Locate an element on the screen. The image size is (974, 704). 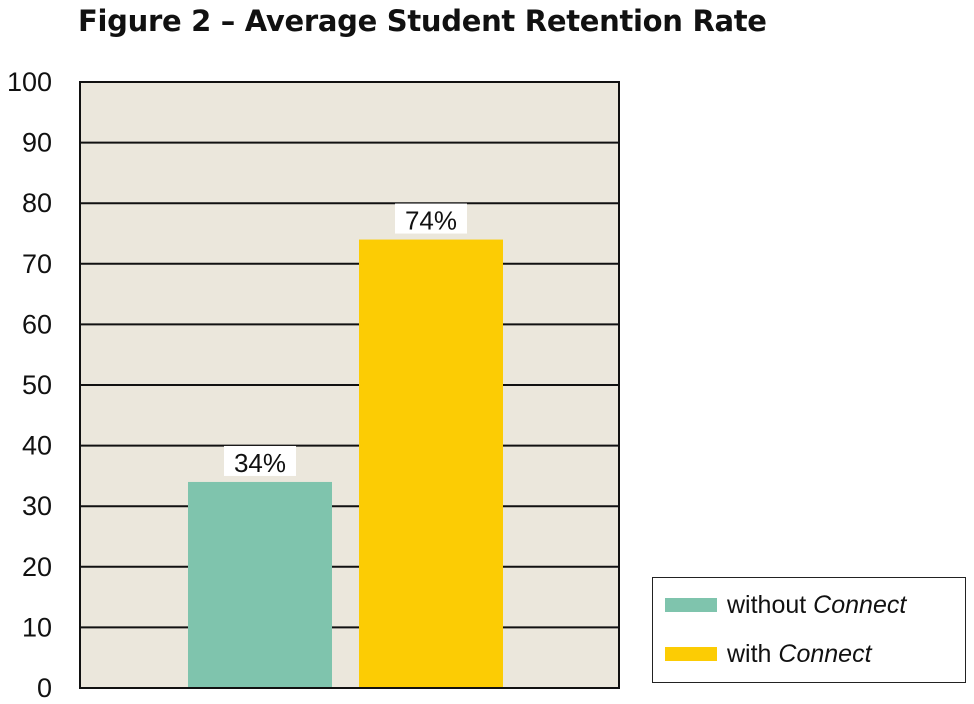
legend-item-with-connect: with Connect is located at coordinates (768, 654).